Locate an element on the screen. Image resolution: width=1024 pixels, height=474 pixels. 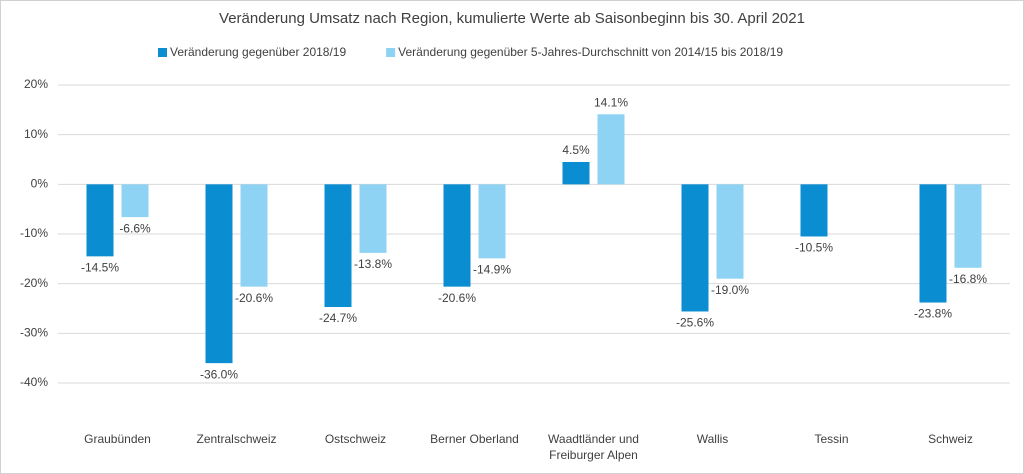
x-tick-label: Wallis is located at coordinates (713, 439).